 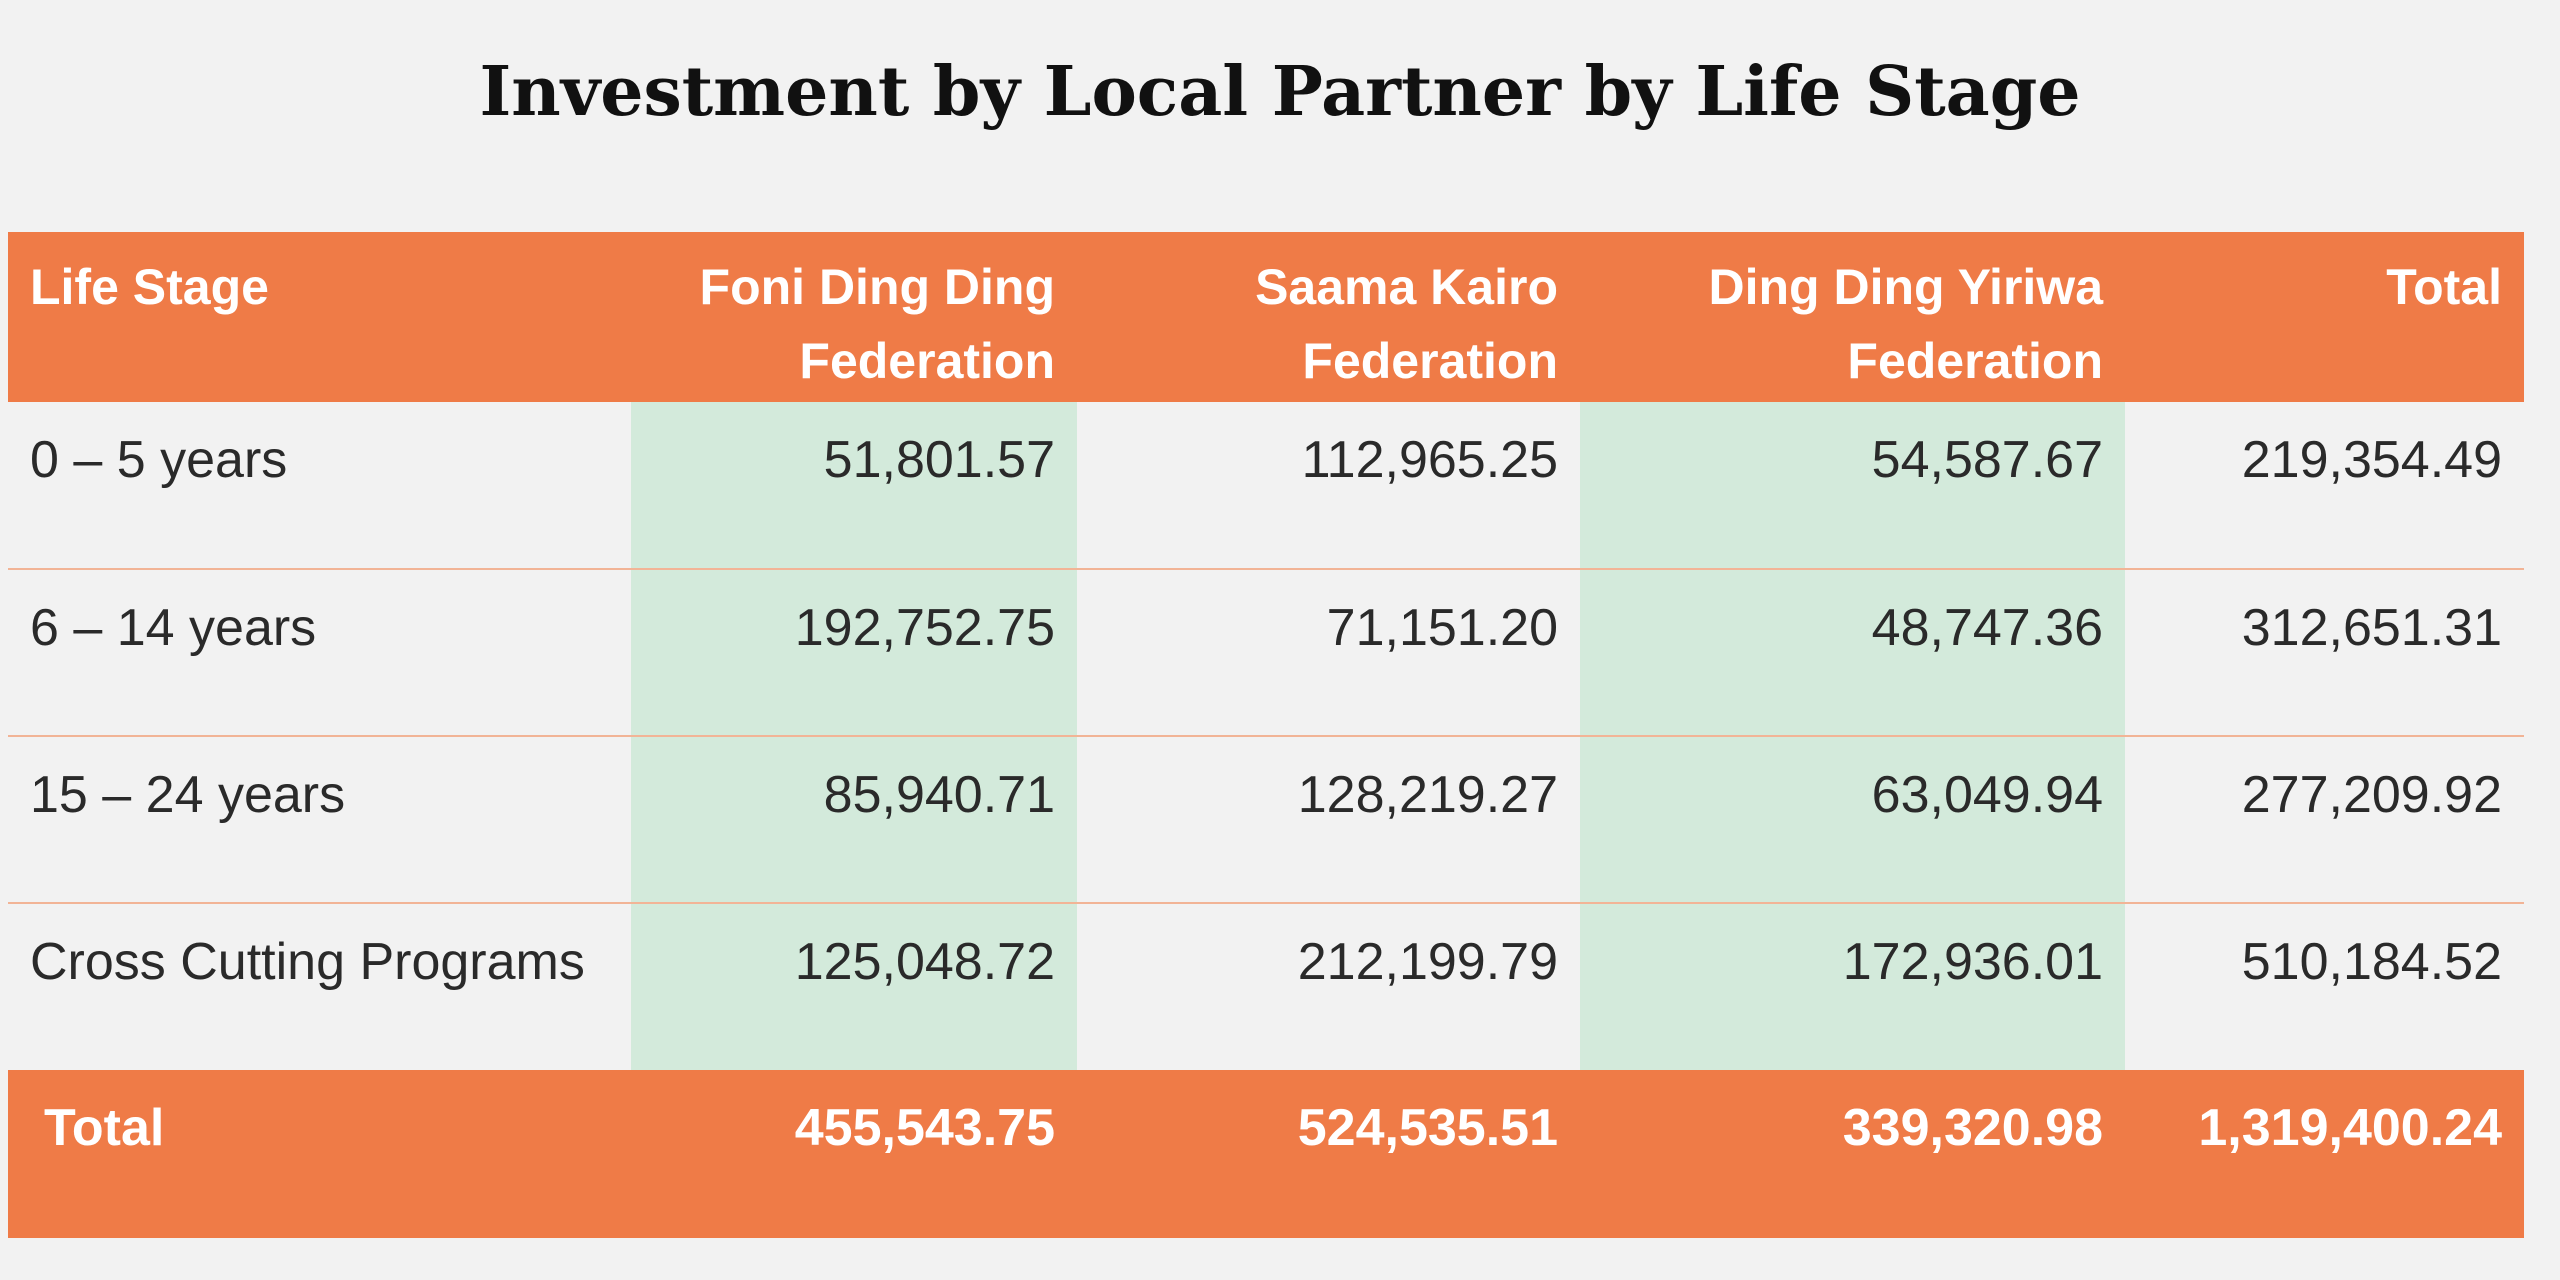 What do you see at coordinates (854, 653) in the screenshot?
I see `data-cell: 192,752.75` at bounding box center [854, 653].